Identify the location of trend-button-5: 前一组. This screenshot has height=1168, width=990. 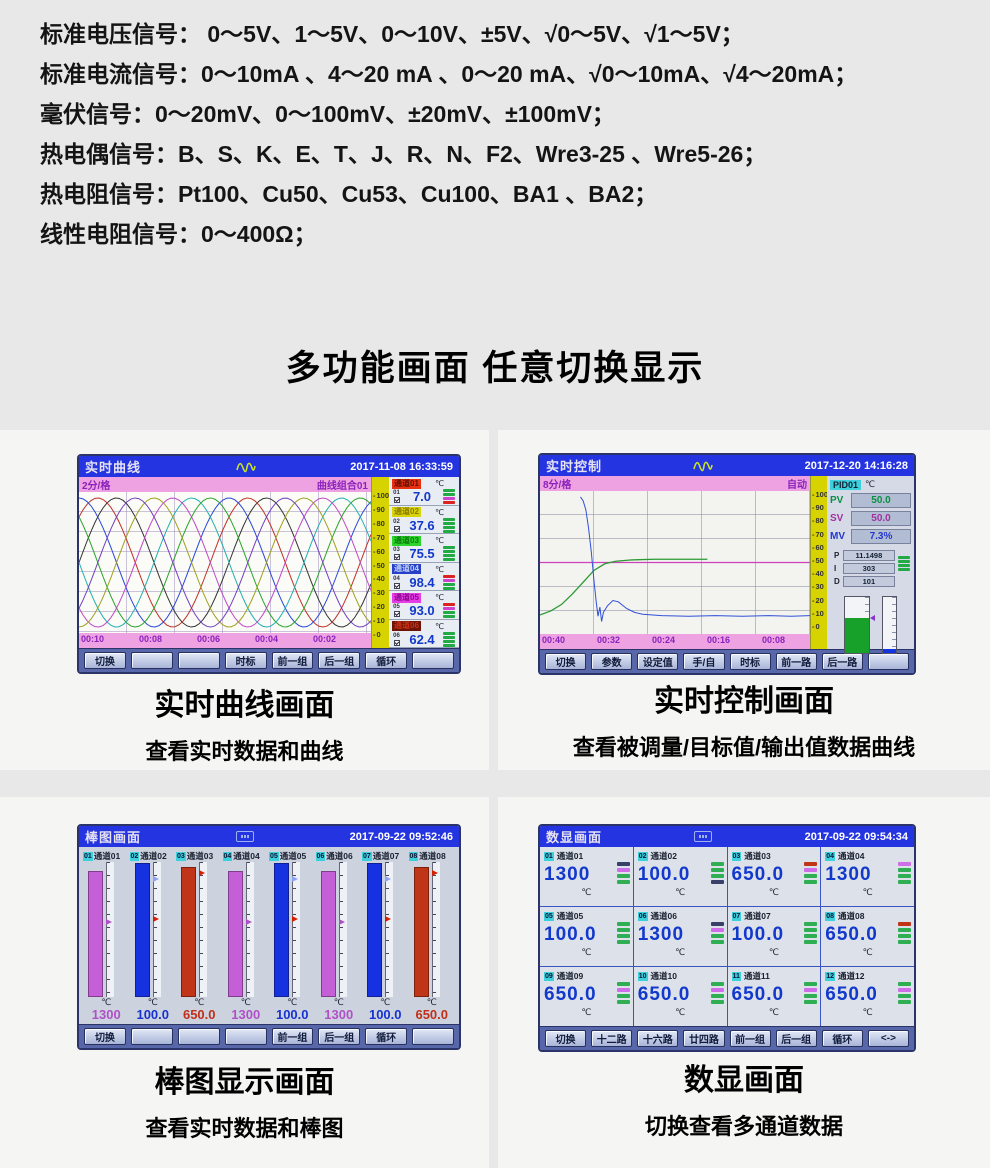
(292, 660).